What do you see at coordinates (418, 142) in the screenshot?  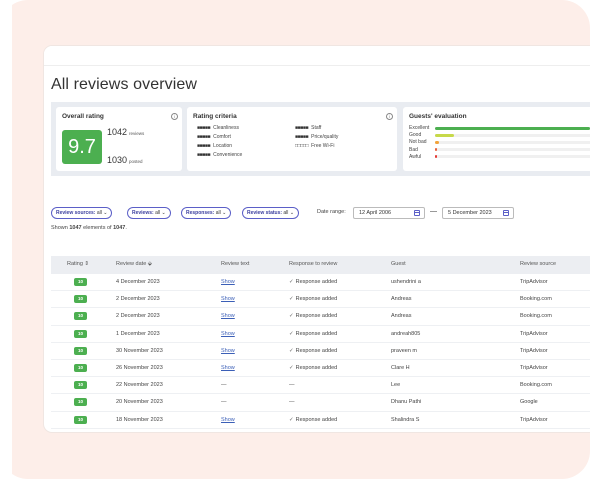 I see `evaluation-label: Not bad` at bounding box center [418, 142].